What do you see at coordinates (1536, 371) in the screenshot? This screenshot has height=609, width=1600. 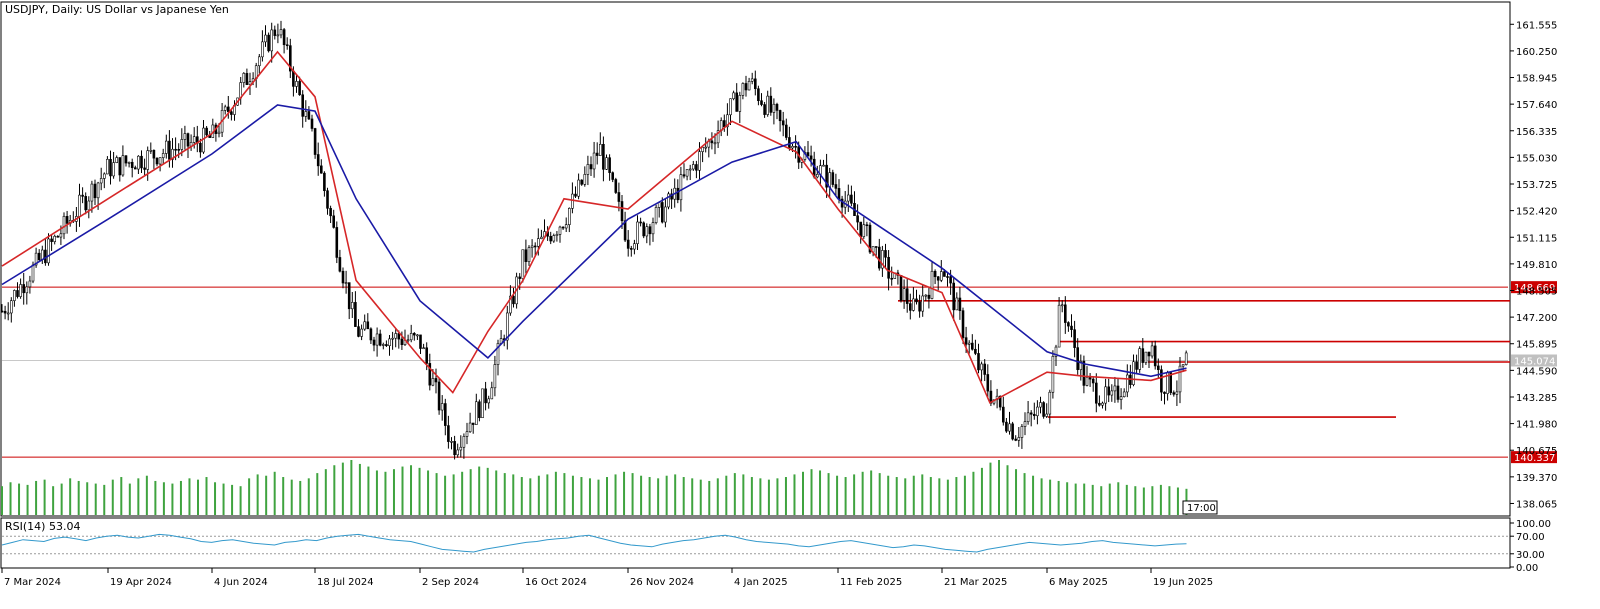 I see `price-tick-label: 144.590` at bounding box center [1536, 371].